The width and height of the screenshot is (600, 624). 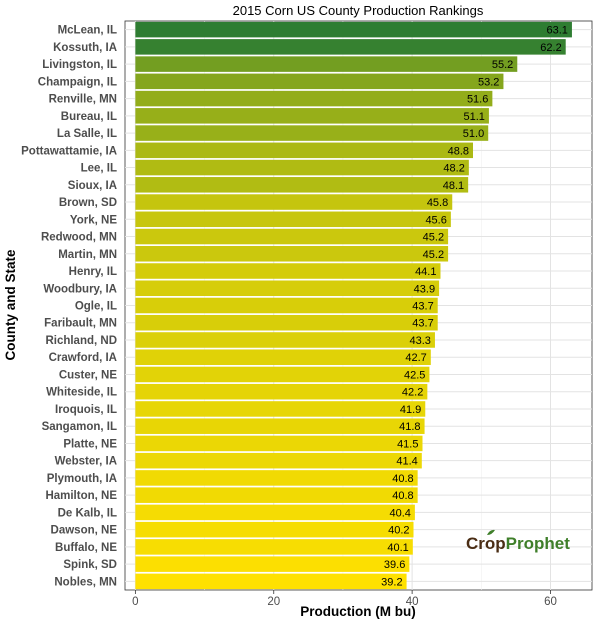 I want to click on x-axis-label: Production (M bu), so click(x=357, y=611).